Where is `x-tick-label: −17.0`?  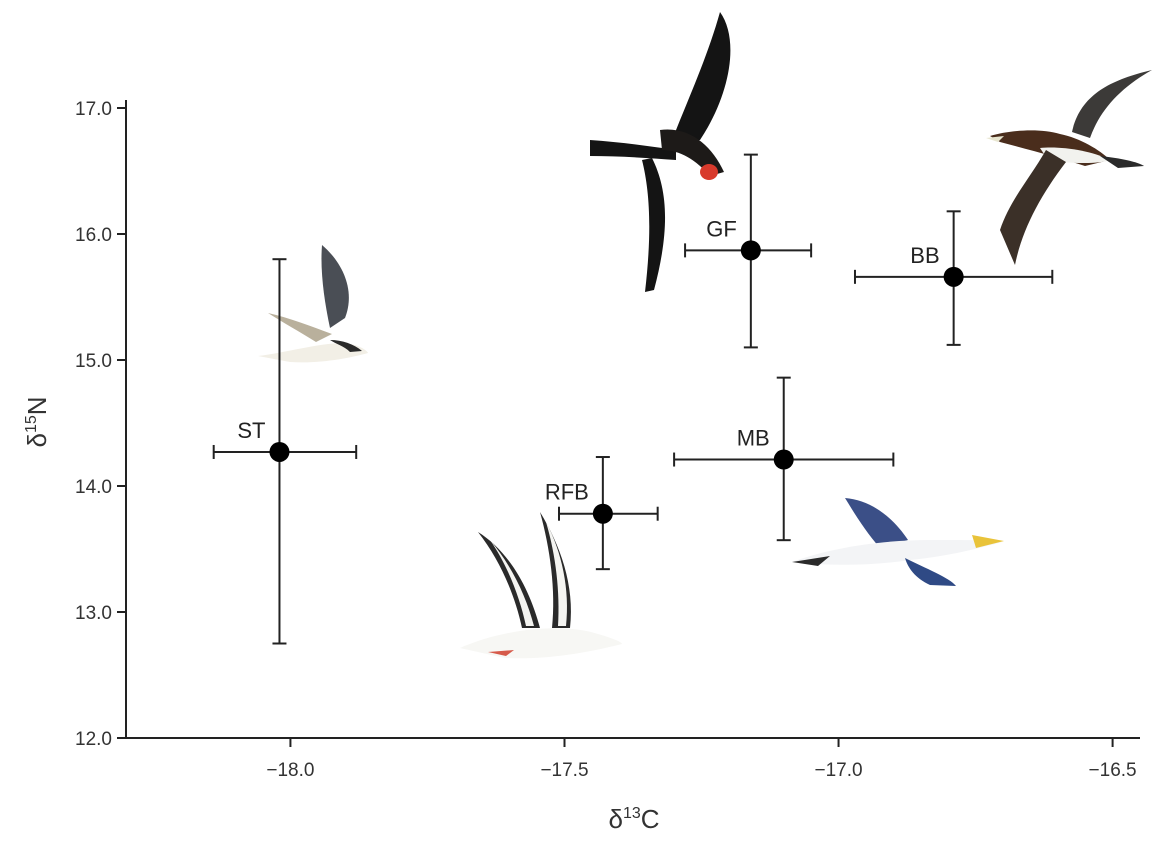 x-tick-label: −17.0 is located at coordinates (839, 770).